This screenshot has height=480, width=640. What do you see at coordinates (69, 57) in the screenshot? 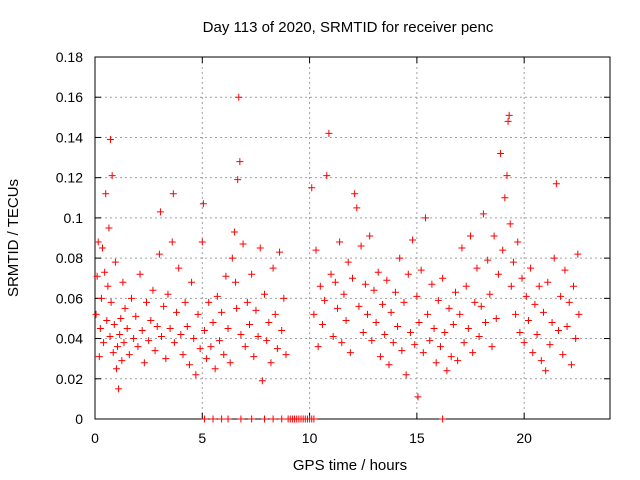
I see `y-tick-label: 0.18` at bounding box center [69, 57].